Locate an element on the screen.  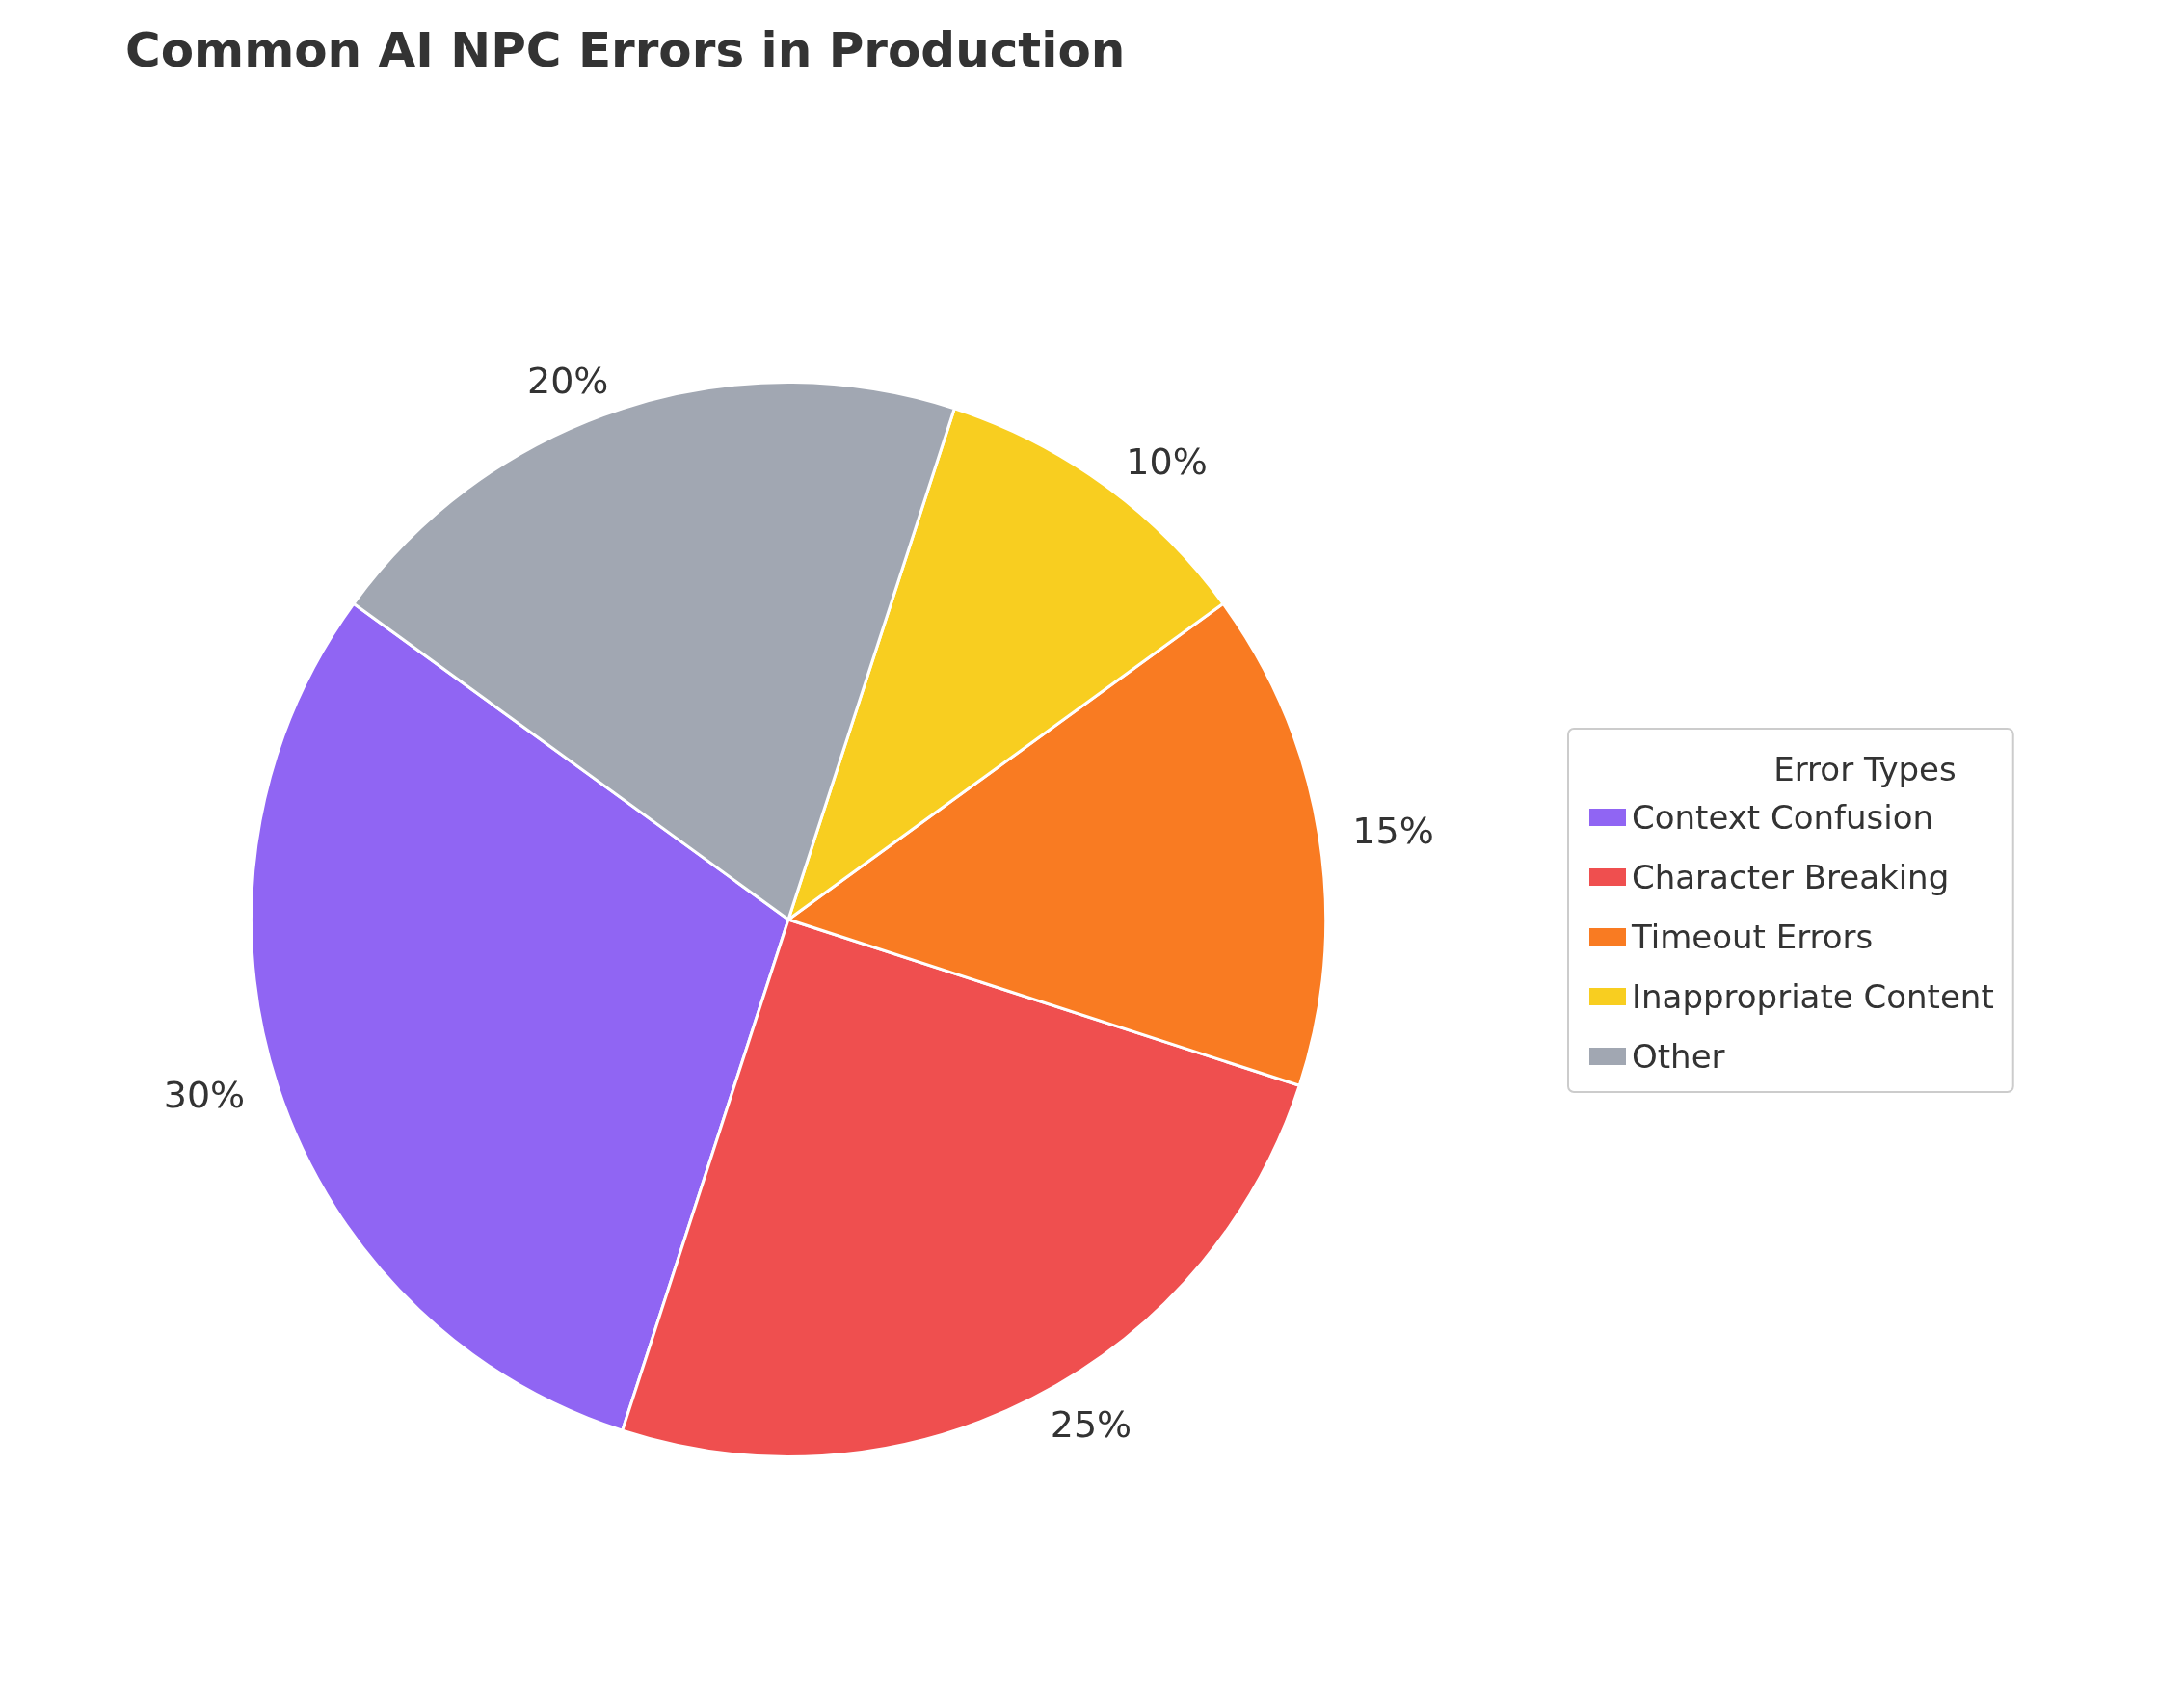
legend-label: Character Breaking is located at coordinates (1791, 877).